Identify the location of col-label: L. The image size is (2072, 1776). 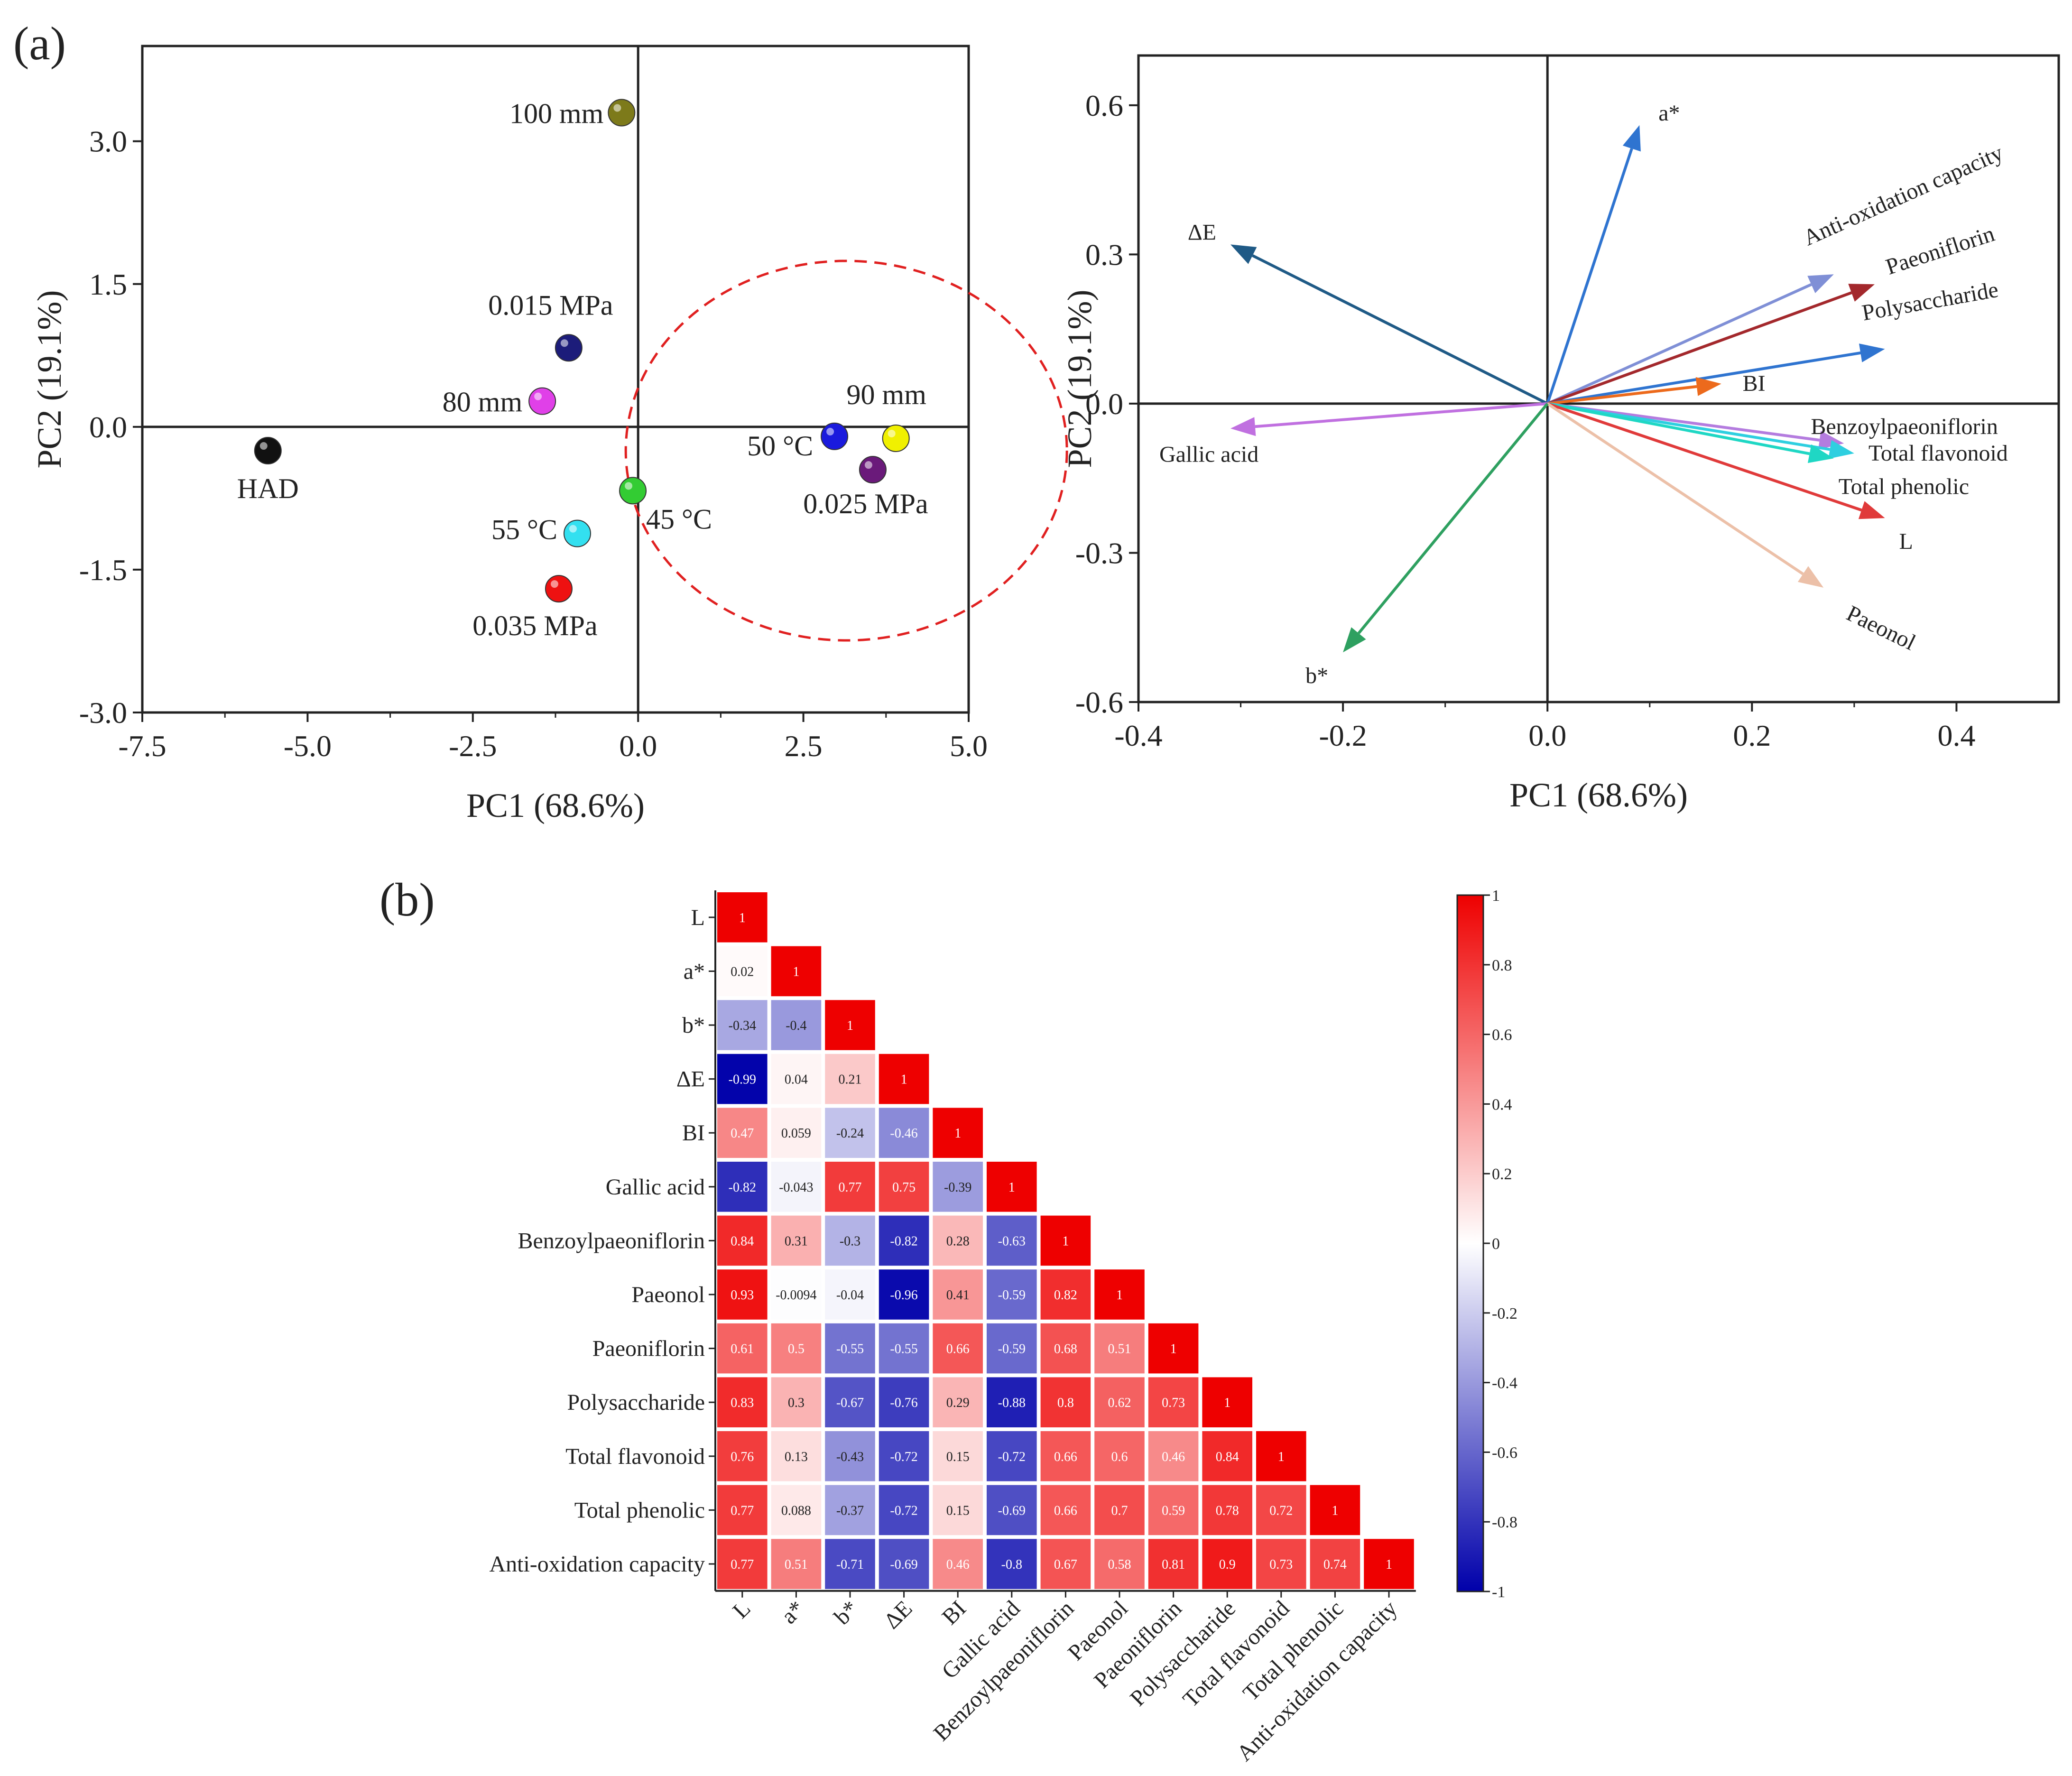
(741, 1609).